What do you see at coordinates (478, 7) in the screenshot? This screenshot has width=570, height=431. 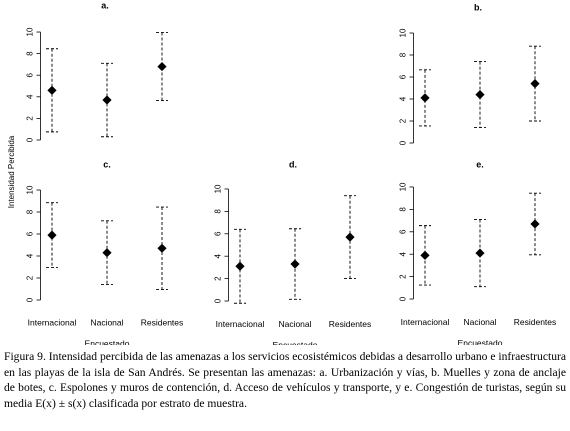 I see `panel-title: b.` at bounding box center [478, 7].